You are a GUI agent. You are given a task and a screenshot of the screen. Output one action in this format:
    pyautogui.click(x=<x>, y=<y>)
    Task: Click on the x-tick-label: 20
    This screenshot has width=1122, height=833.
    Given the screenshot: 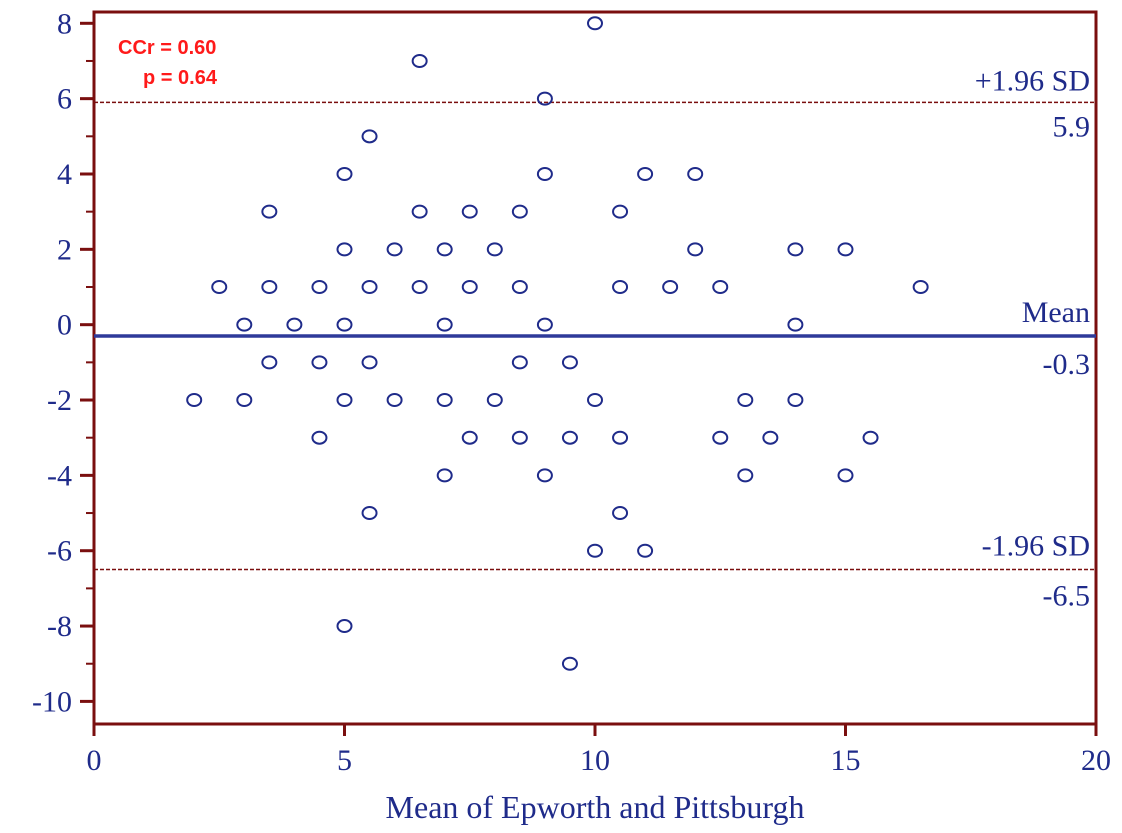 What is the action you would take?
    pyautogui.click(x=1096, y=760)
    